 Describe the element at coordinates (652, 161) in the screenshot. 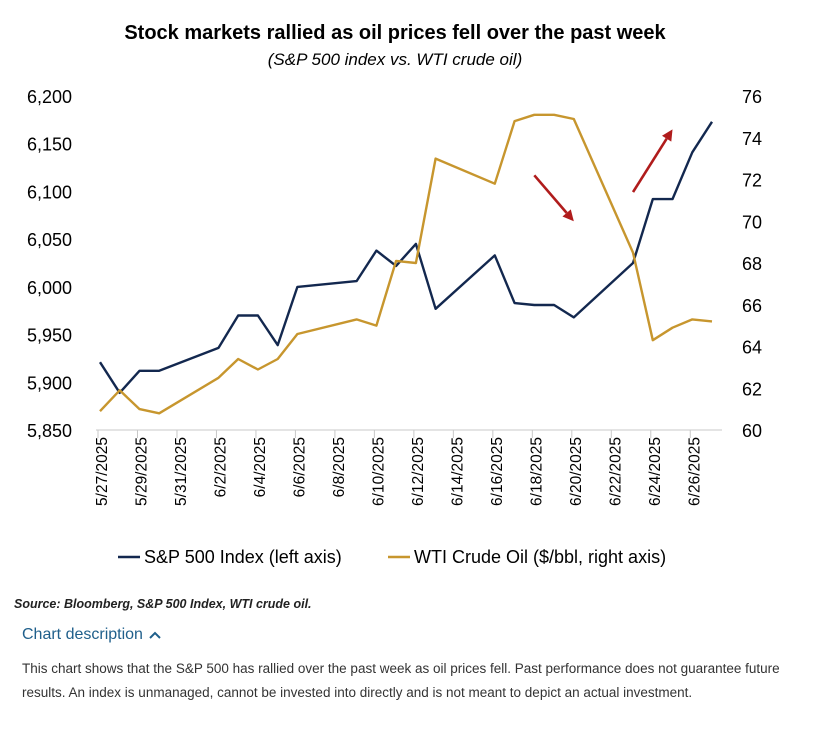

I see `up-arrow-annotation` at that location.